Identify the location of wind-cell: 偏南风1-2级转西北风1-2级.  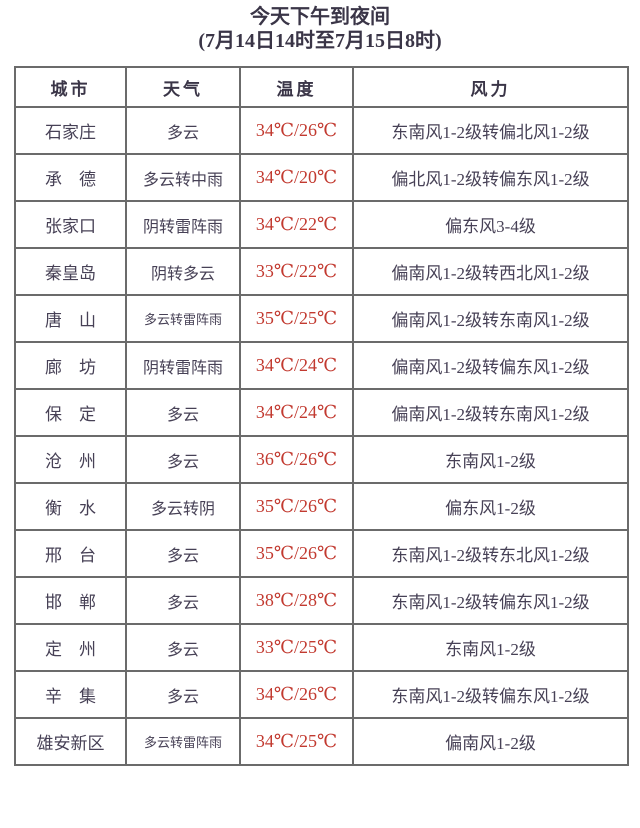
(490, 271).